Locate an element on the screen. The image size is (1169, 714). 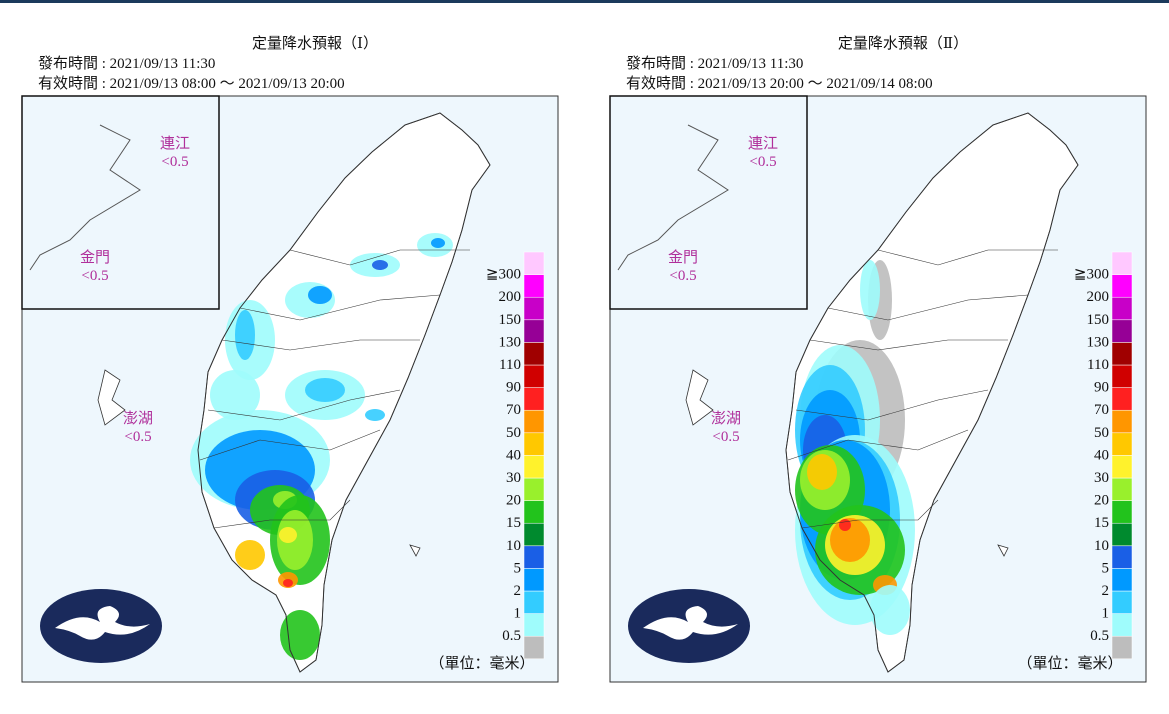
island-name: 澎湖 is located at coordinates (726, 418).